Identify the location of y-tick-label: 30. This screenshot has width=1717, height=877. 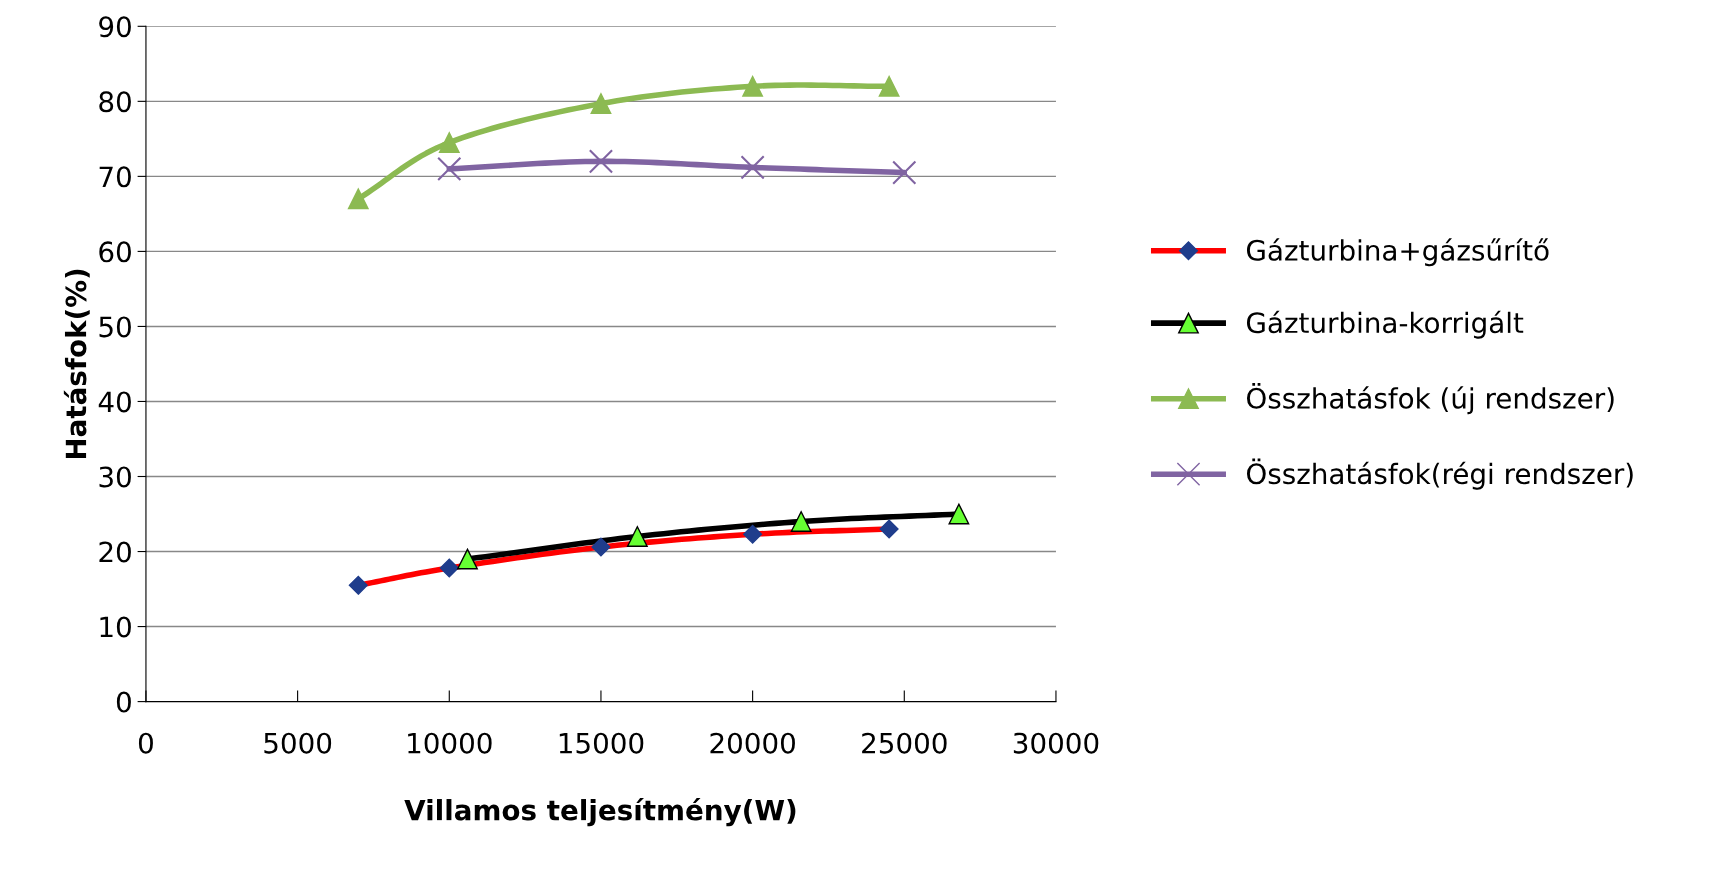
(115, 477).